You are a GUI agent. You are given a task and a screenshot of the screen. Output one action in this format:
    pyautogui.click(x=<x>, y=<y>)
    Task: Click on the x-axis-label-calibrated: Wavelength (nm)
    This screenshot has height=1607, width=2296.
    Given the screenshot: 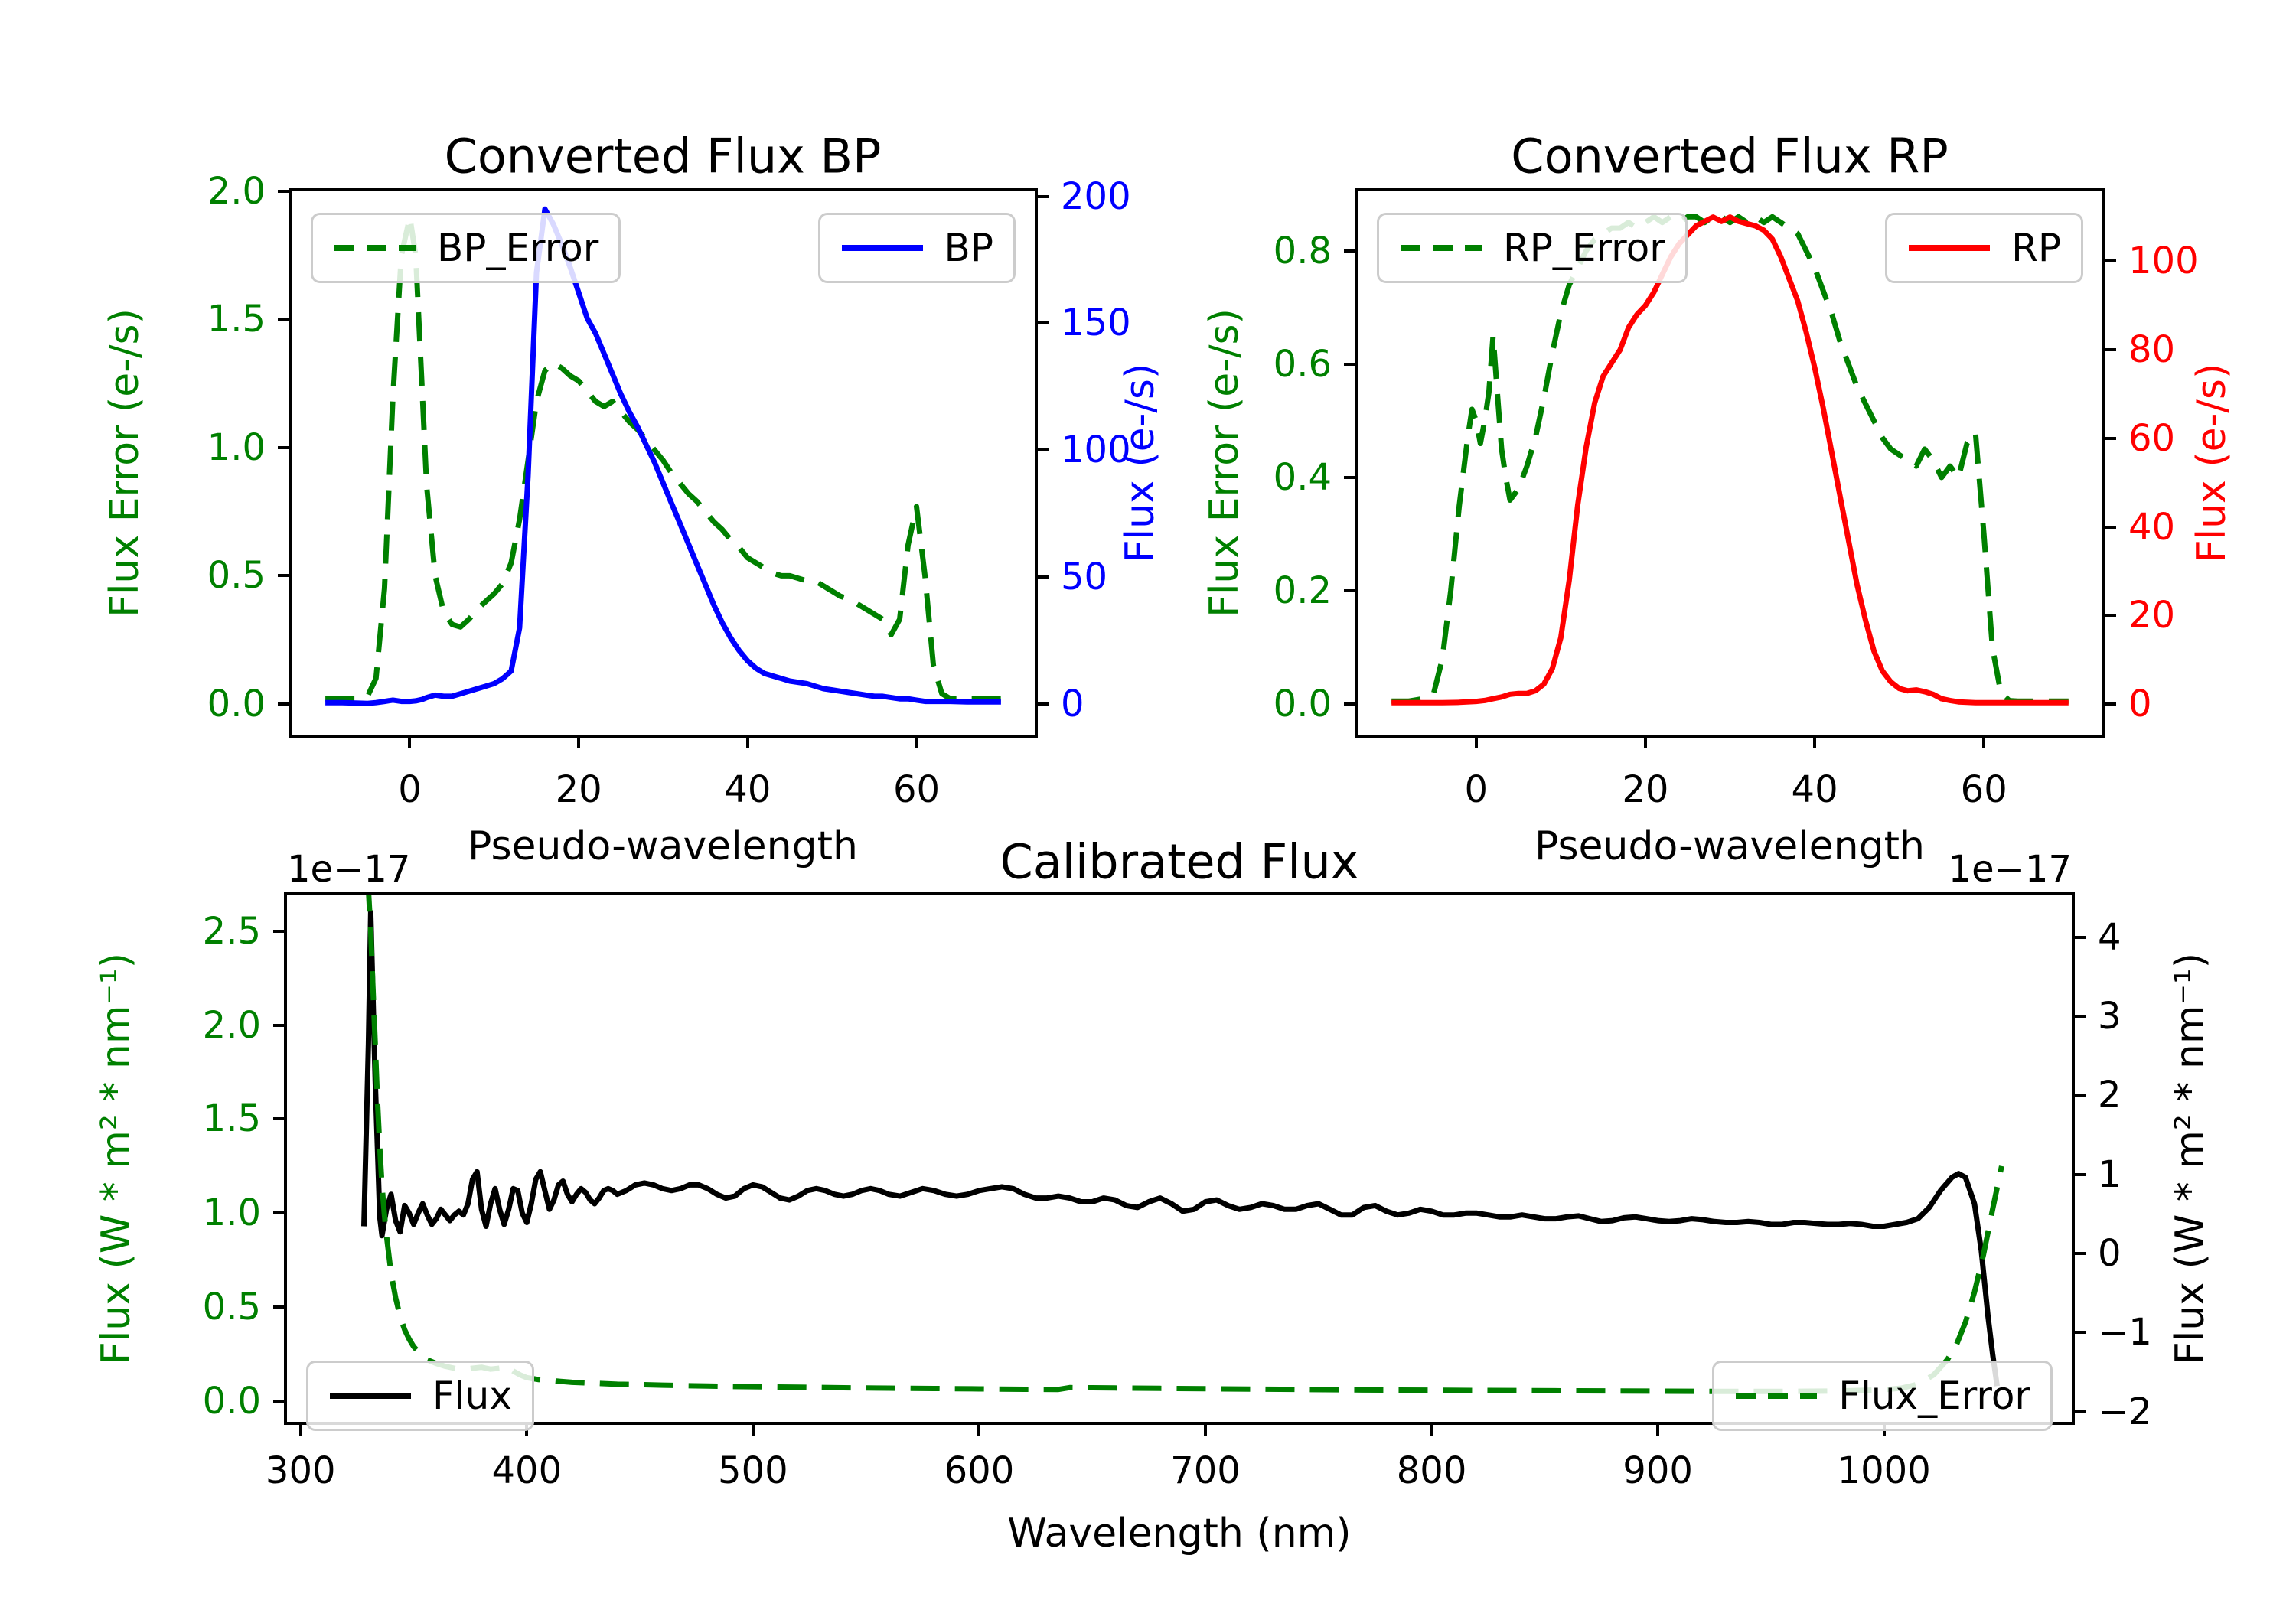 What is the action you would take?
    pyautogui.click(x=1179, y=1533)
    